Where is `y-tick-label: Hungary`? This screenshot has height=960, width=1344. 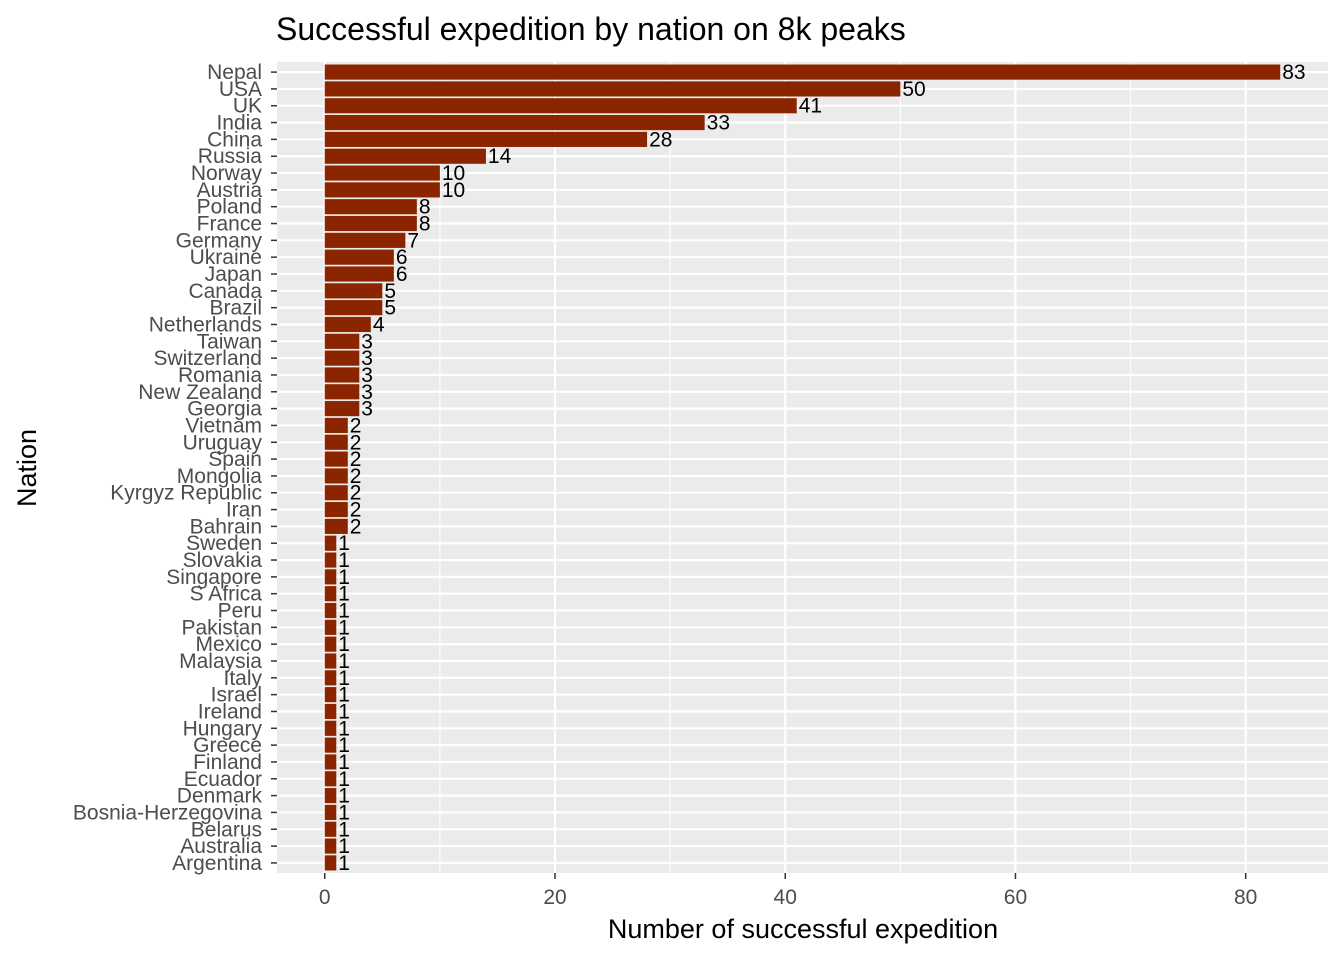 y-tick-label: Hungary is located at coordinates (223, 728).